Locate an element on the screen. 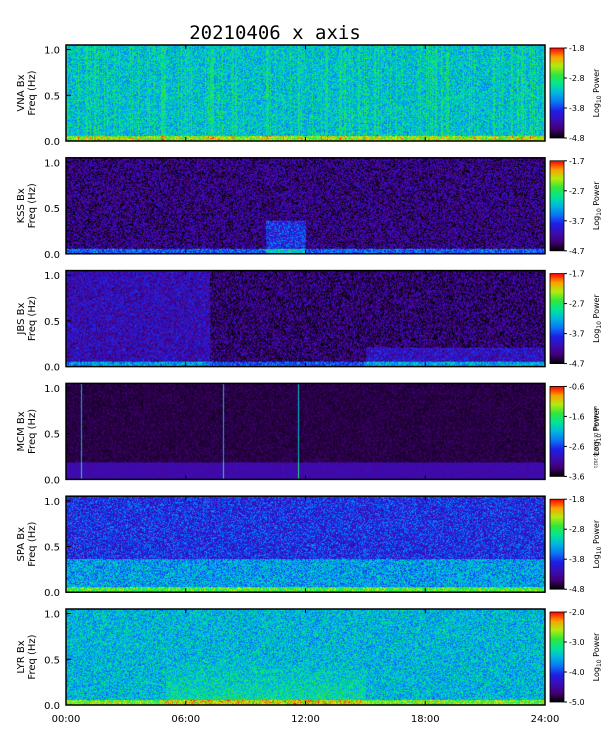 This screenshot has width=612, height=756. station-label: VNA Bx is located at coordinates (21, 92).